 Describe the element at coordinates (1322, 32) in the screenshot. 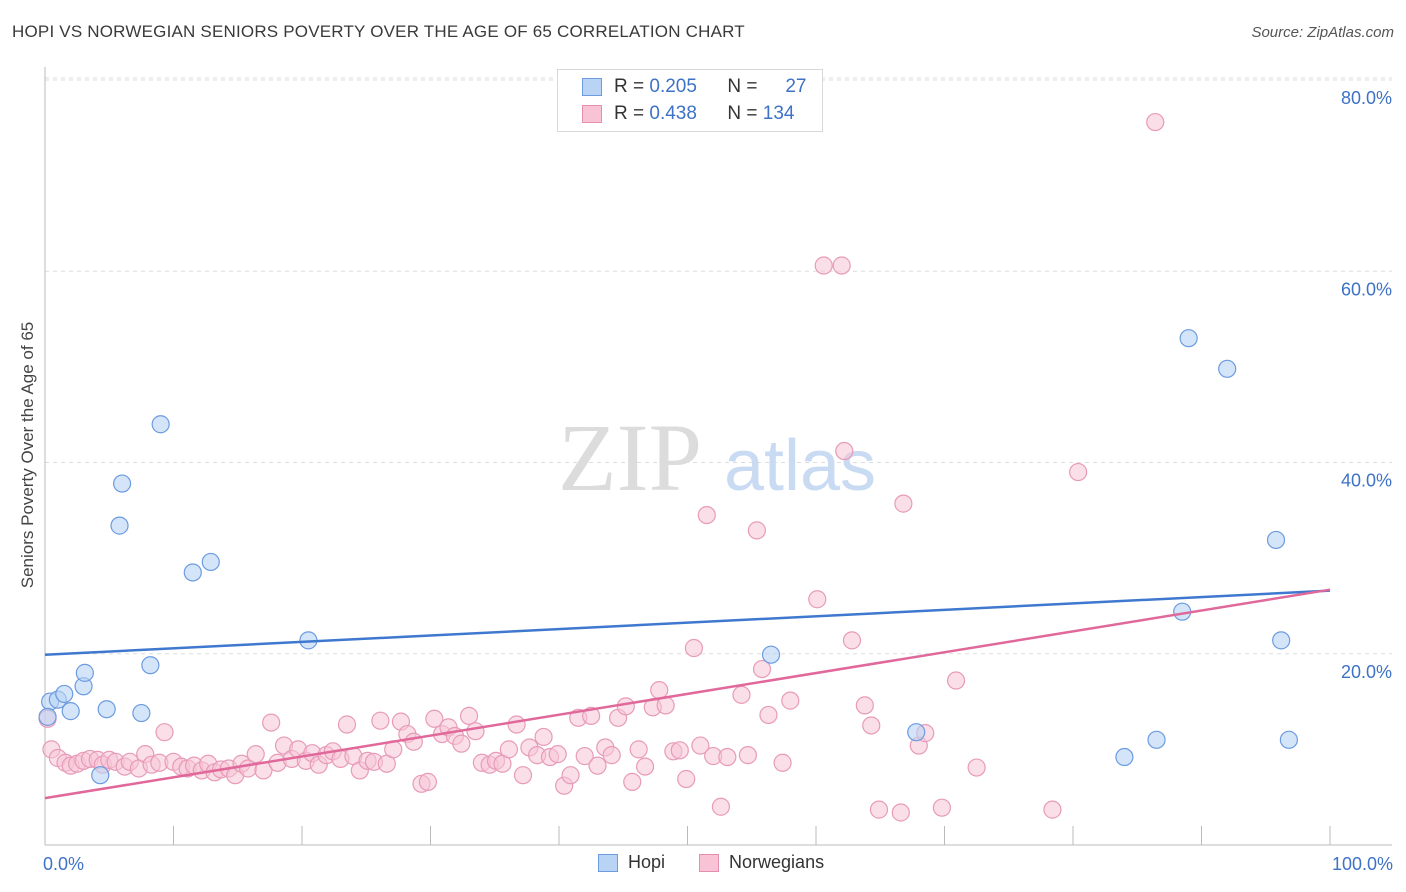

I see `source-label: Source: ZipAtlas.com` at that location.